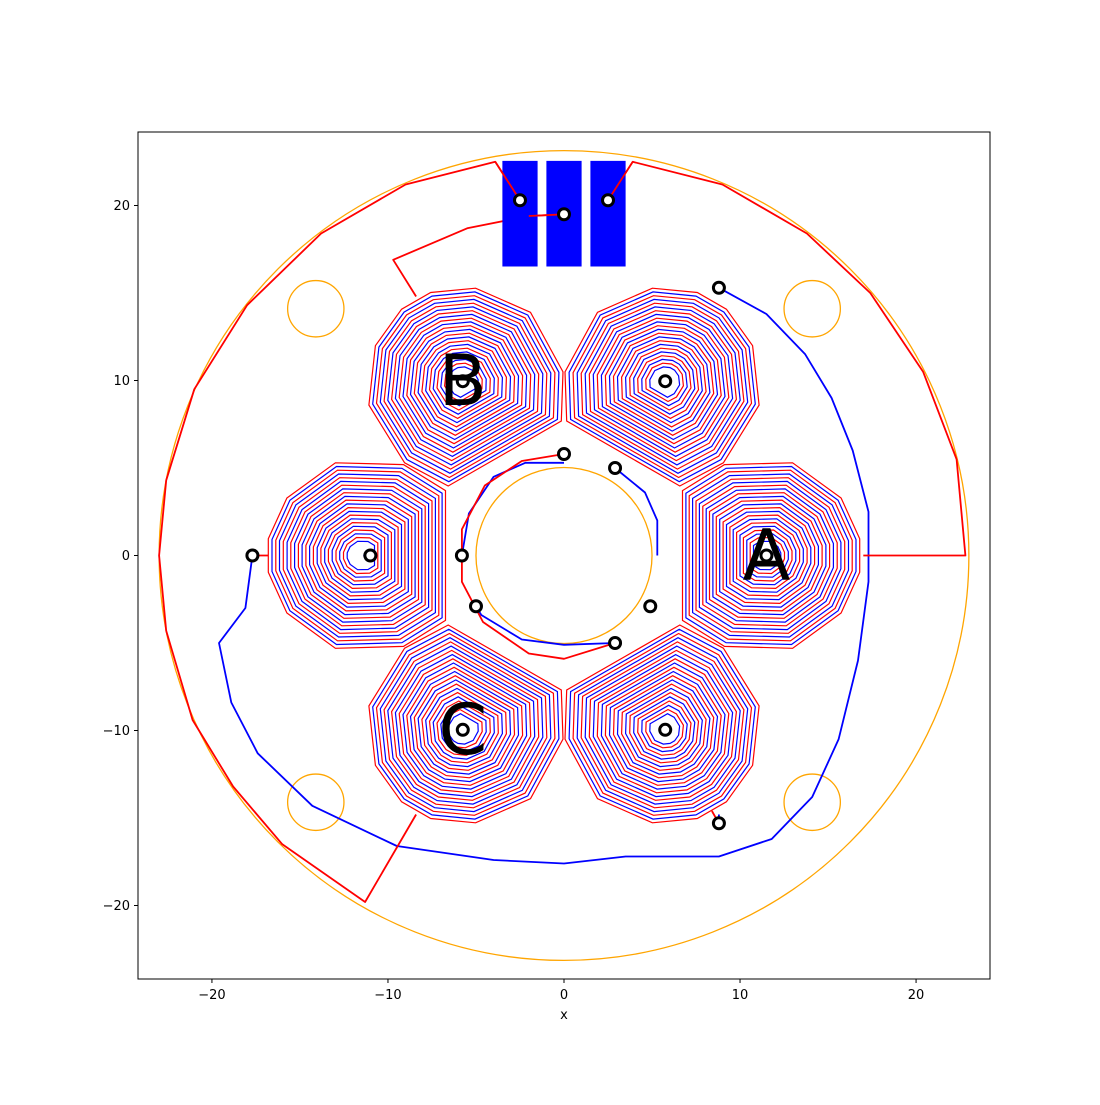 This screenshot has height=1105, width=1100. I want to click on y-tick-label: 0, so click(126, 556).